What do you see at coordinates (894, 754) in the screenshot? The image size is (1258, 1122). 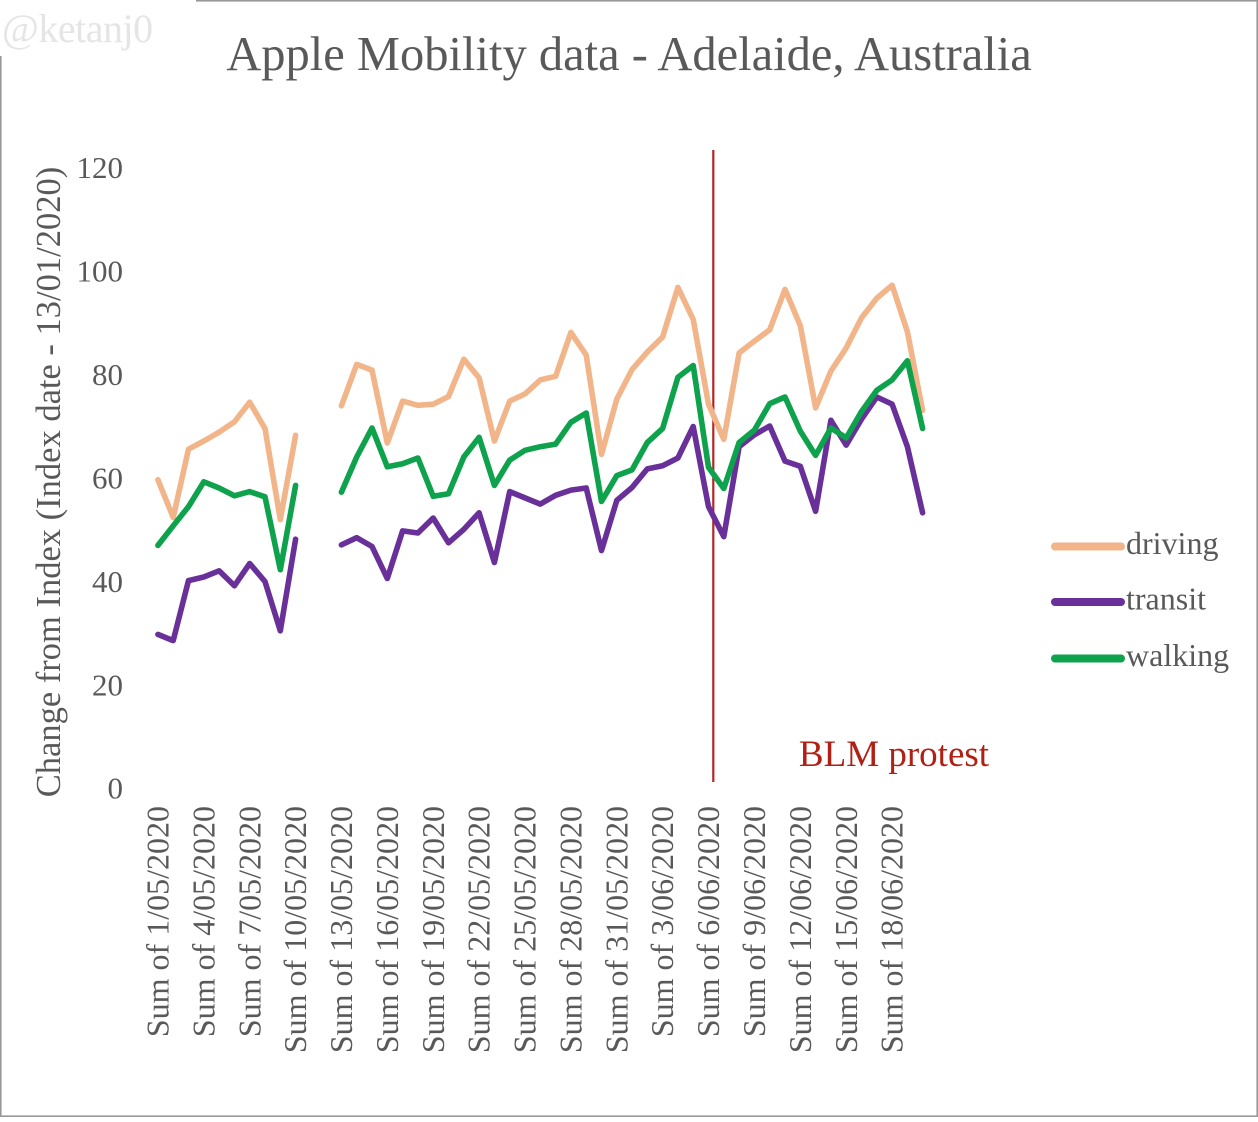 I see `svg-text: BLM protest` at bounding box center [894, 754].